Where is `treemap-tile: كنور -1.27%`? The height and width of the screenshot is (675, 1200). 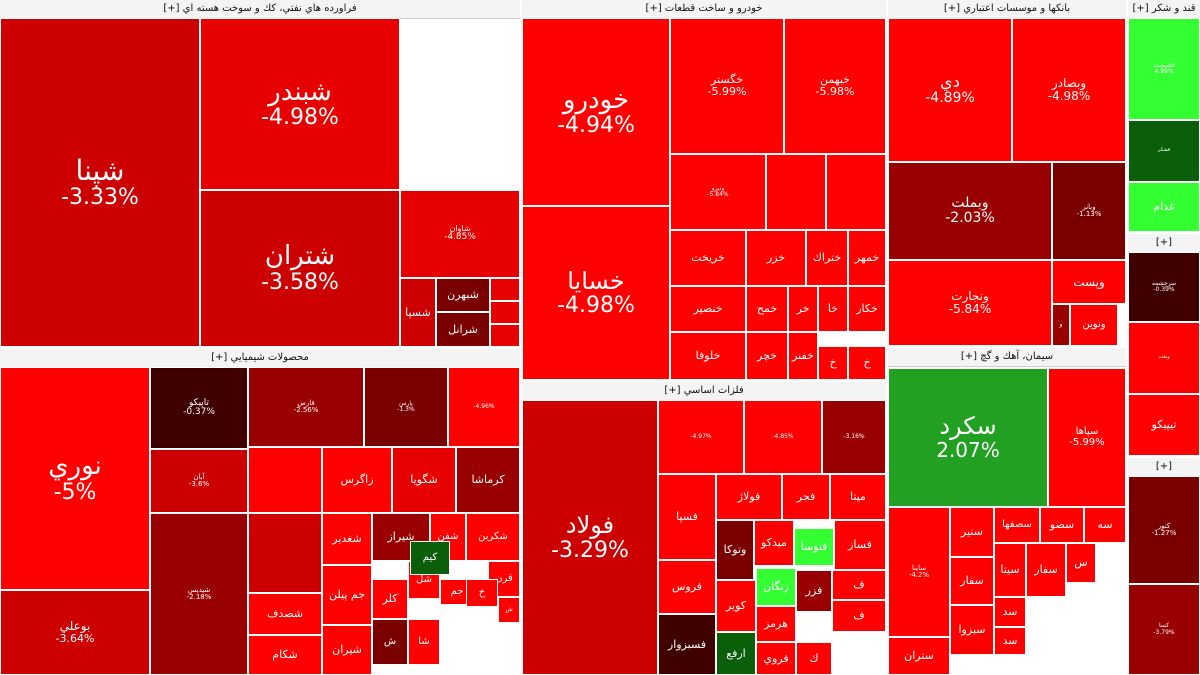 treemap-tile: كنور -1.27% is located at coordinates (1164, 530).